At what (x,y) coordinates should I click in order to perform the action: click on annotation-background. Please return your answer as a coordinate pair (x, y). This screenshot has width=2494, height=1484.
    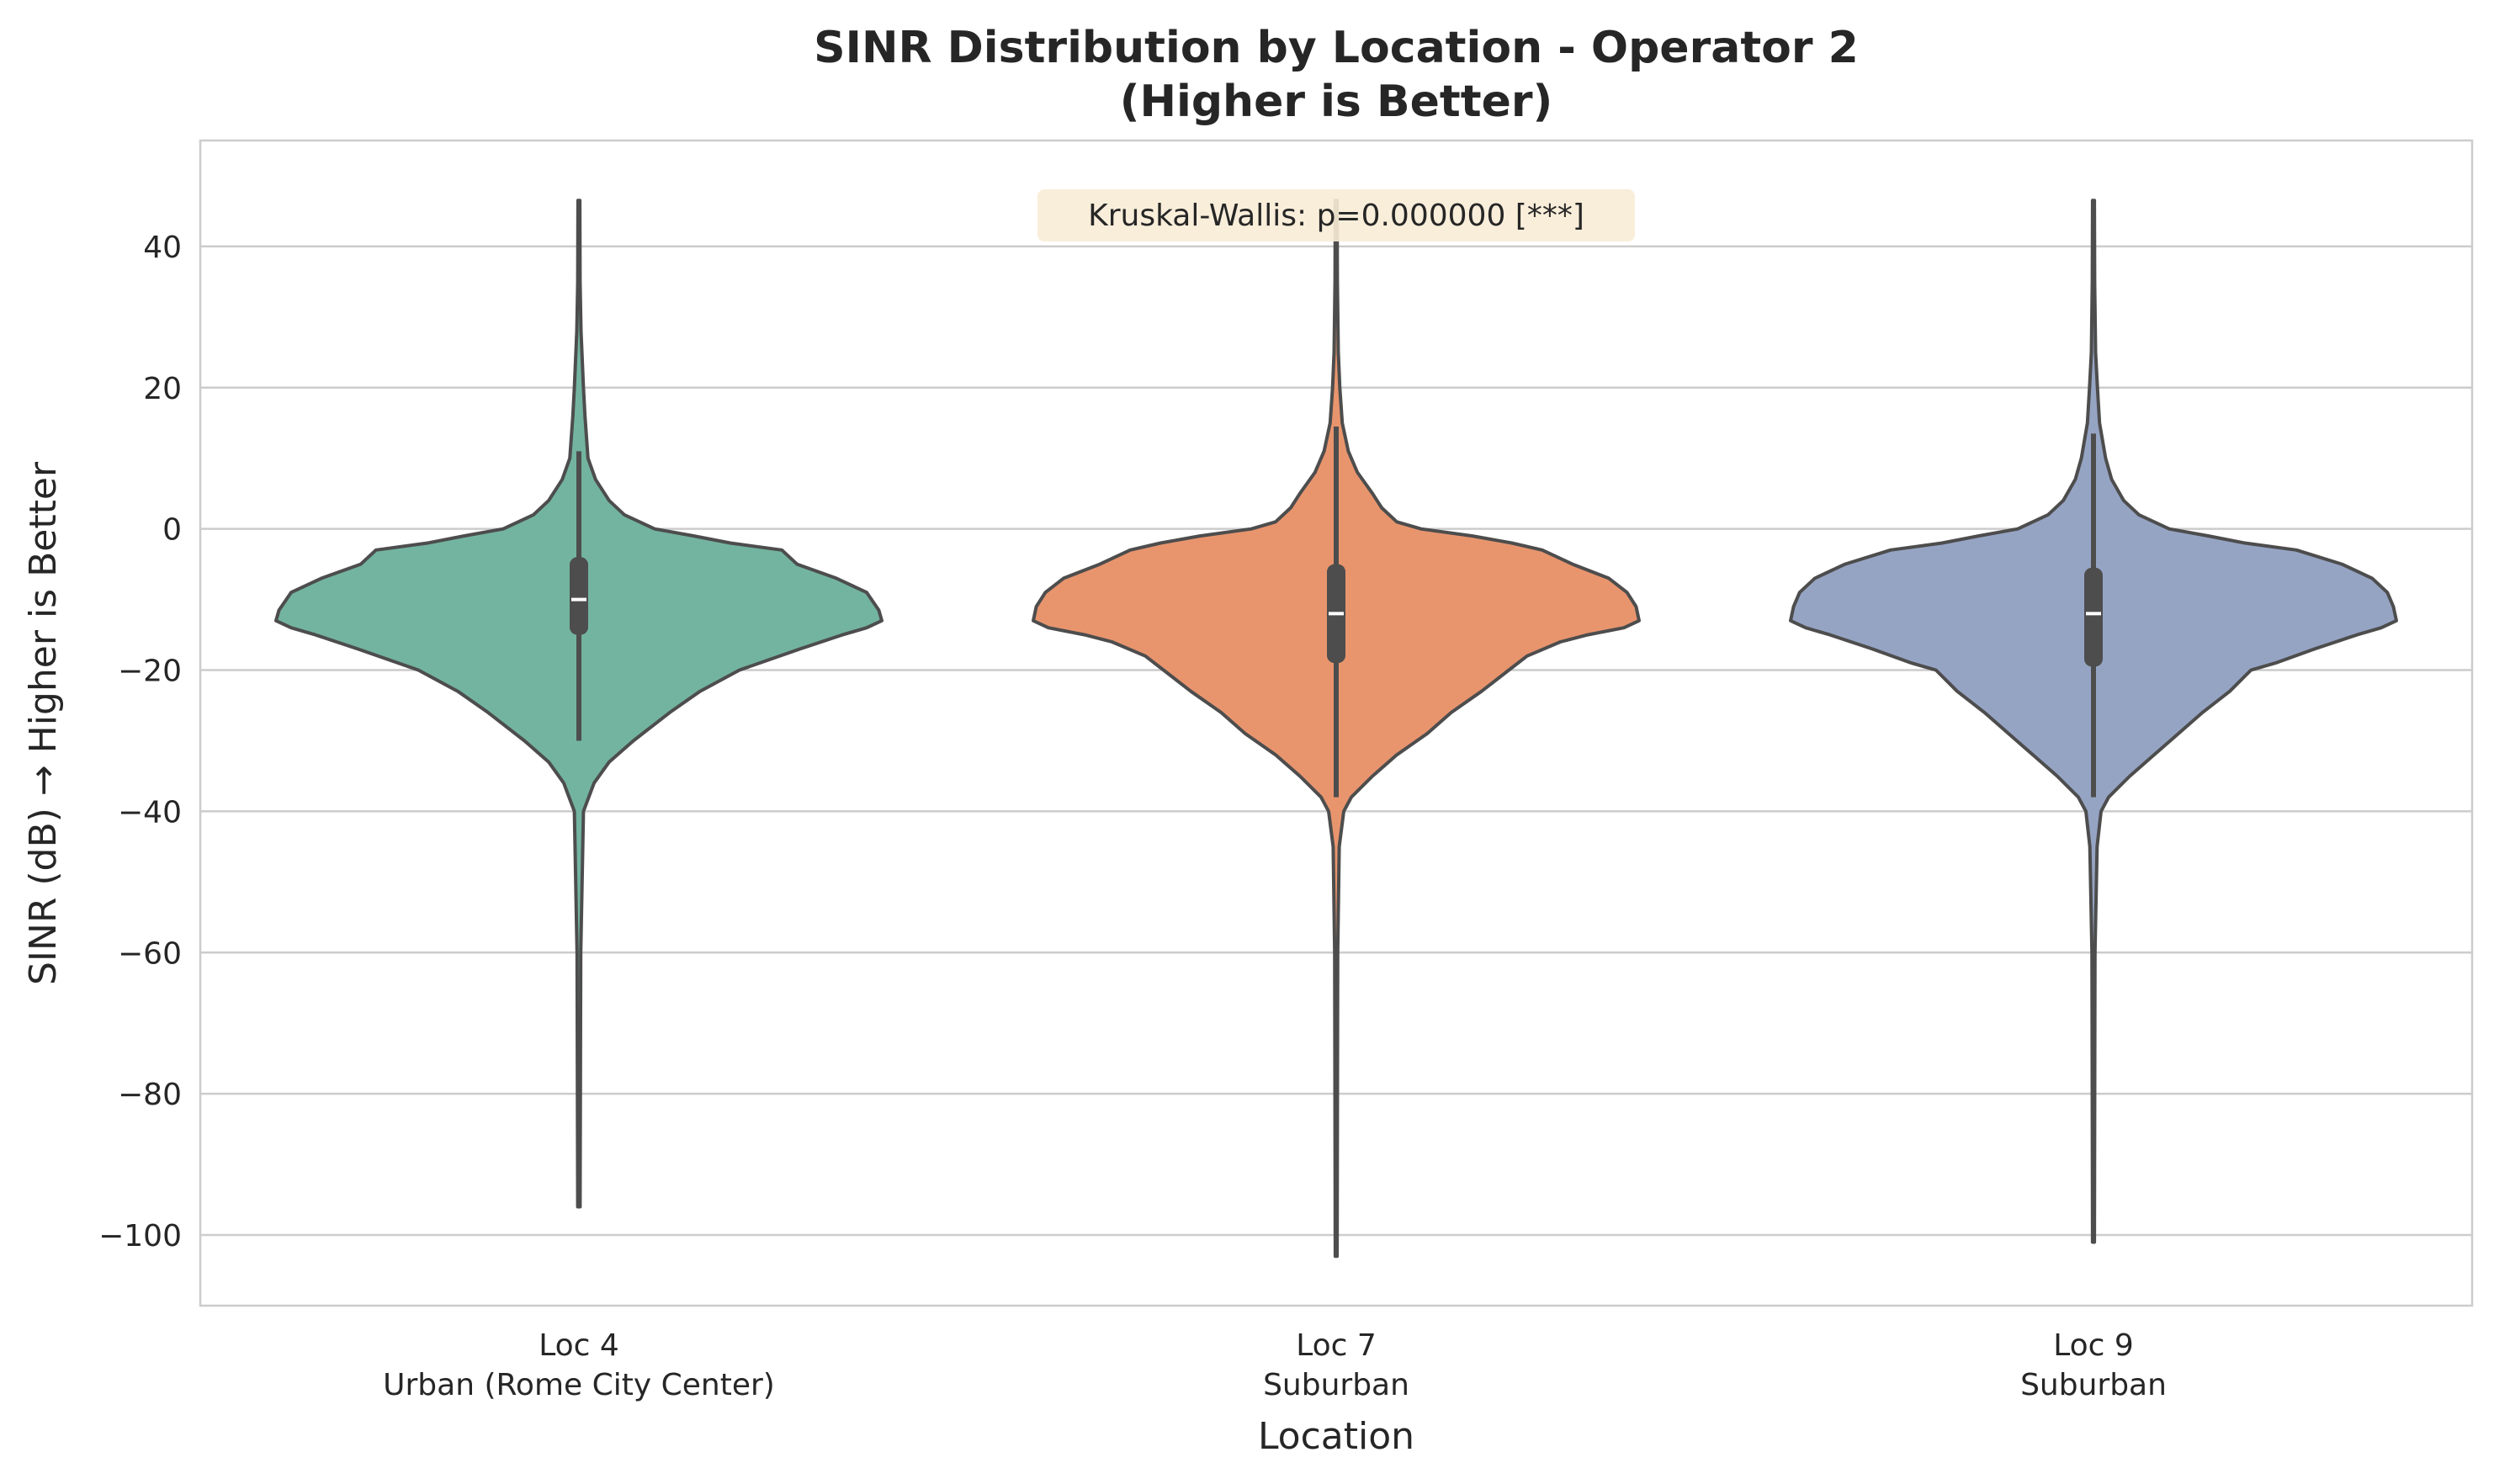
    Looking at the image, I should click on (1336, 215).